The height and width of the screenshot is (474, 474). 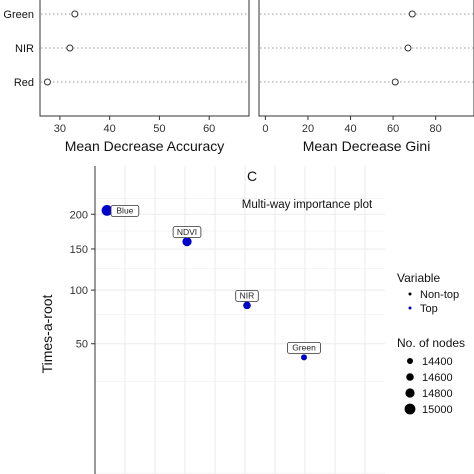 What do you see at coordinates (437, 410) in the screenshot?
I see `legend-size-label-15000: 15000` at bounding box center [437, 410].